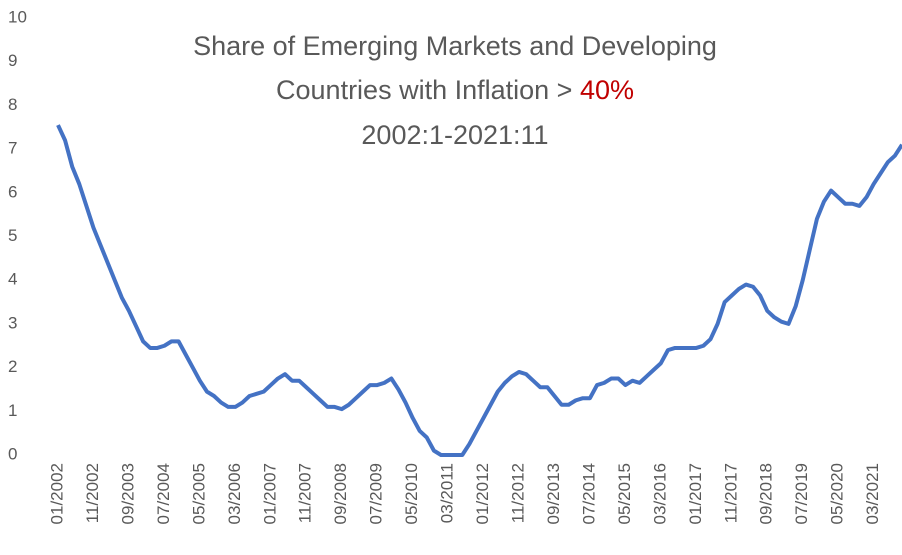 Image resolution: width=902 pixels, height=555 pixels. What do you see at coordinates (12, 104) in the screenshot?
I see `y-tick-label: 8` at bounding box center [12, 104].